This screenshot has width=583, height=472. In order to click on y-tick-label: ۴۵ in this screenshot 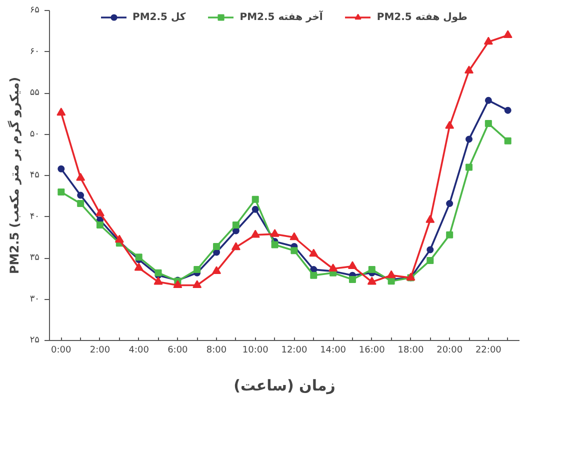, I will do `click(35, 175)`.